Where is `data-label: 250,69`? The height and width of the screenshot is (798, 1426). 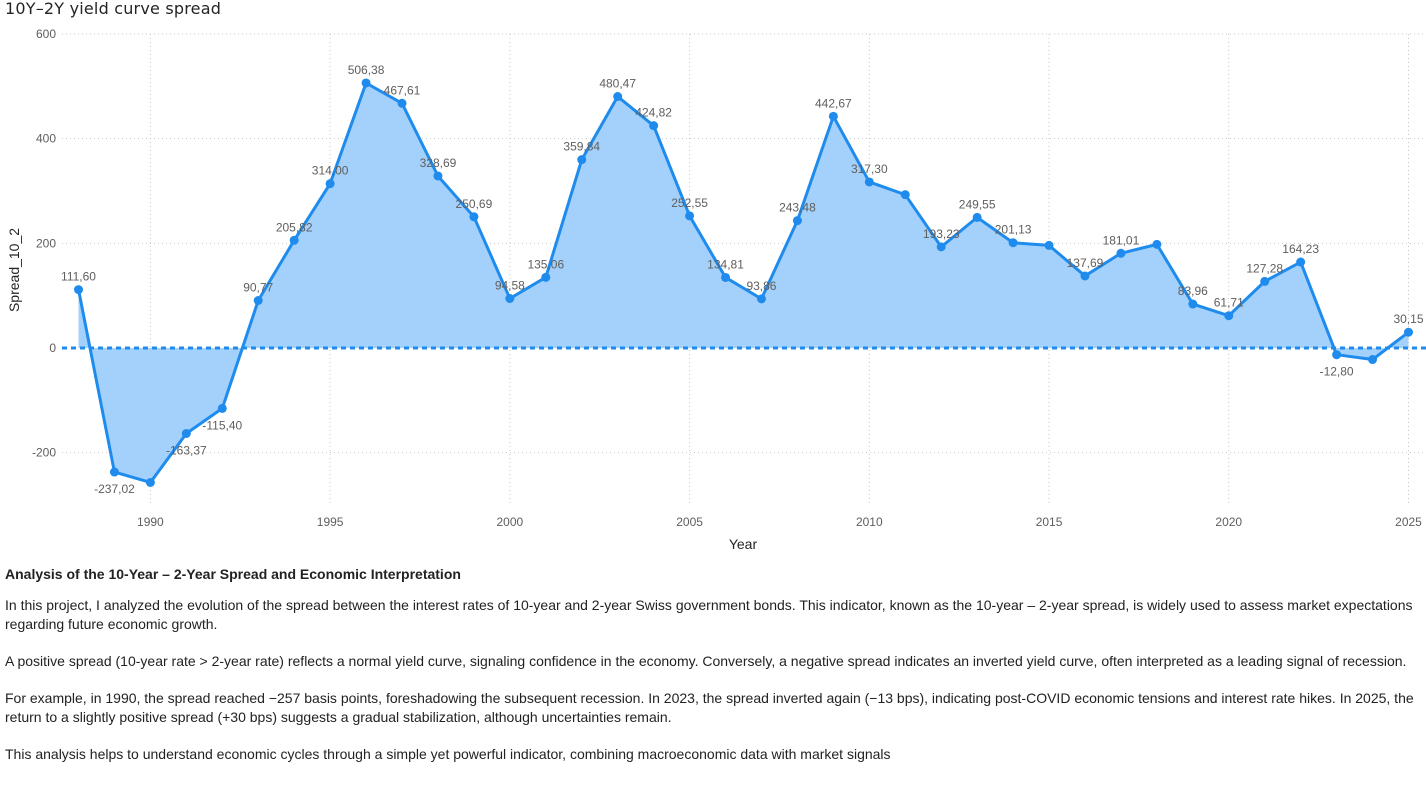 data-label: 250,69 is located at coordinates (474, 204).